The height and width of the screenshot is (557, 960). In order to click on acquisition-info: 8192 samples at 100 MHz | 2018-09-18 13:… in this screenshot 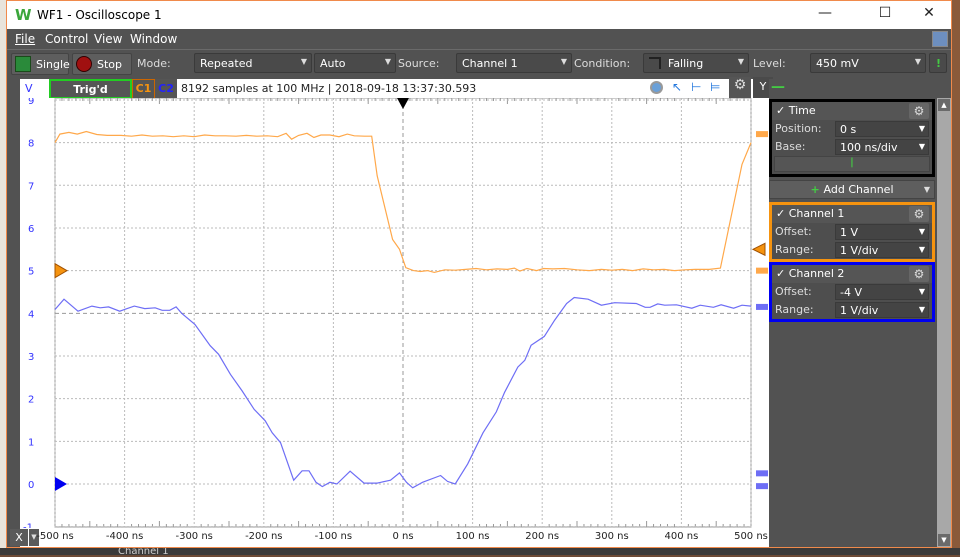, I will do `click(329, 88)`.